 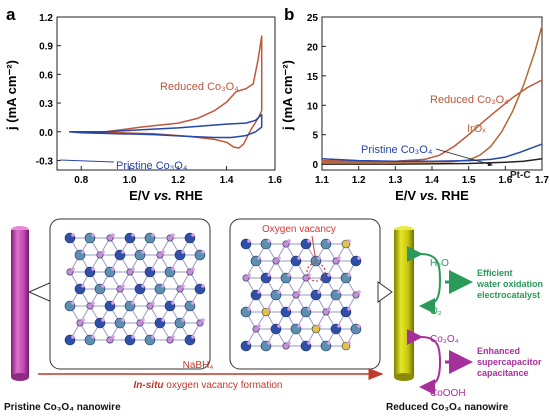 I want to click on a-y-tick-label: -0.3, so click(x=45, y=161).